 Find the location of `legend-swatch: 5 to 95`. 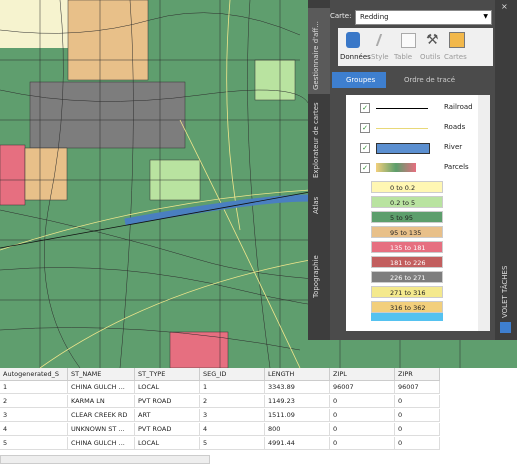

legend-swatch: 5 to 95 is located at coordinates (407, 217).